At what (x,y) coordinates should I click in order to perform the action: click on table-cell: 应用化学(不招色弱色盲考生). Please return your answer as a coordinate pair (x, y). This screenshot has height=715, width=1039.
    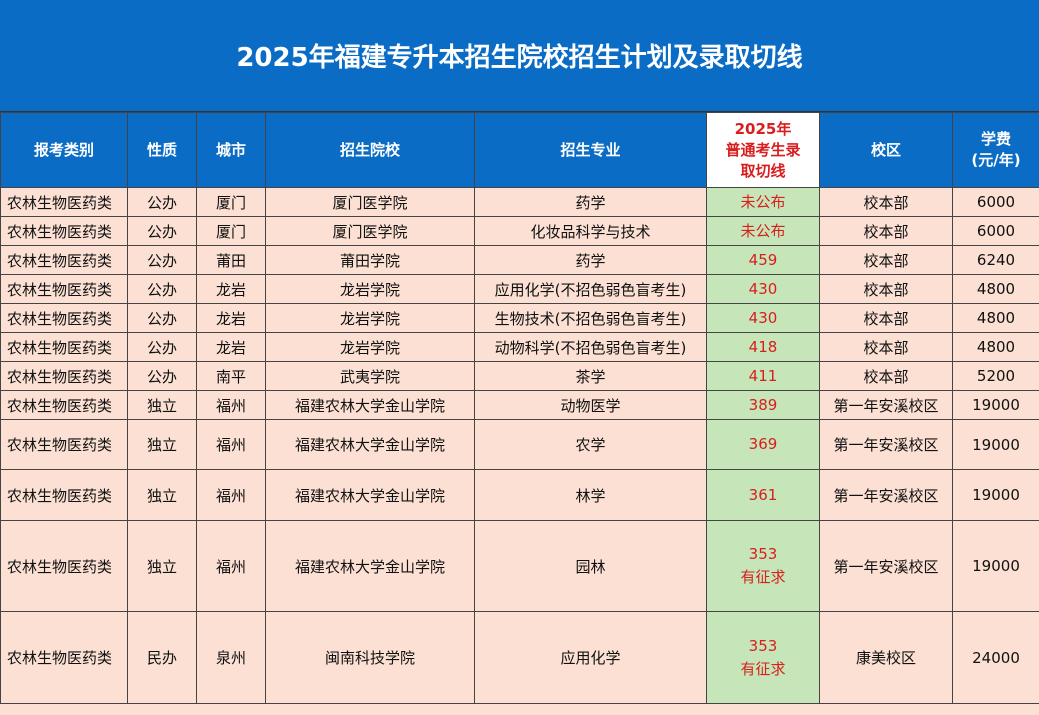
    Looking at the image, I should click on (590, 289).